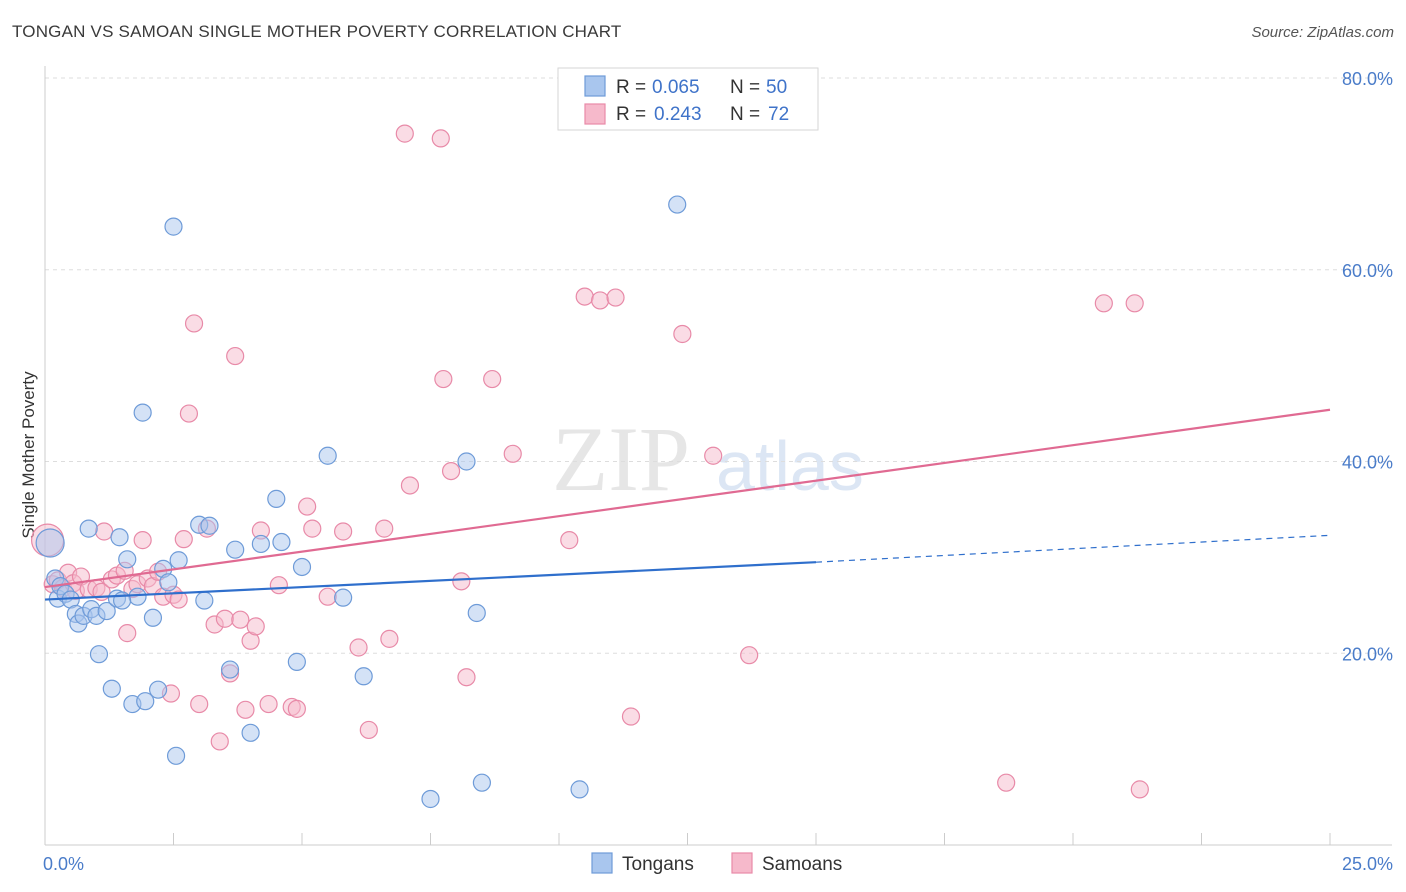 This screenshot has height=892, width=1406. I want to click on x-tick-label-min: 0.0%, so click(63, 864).